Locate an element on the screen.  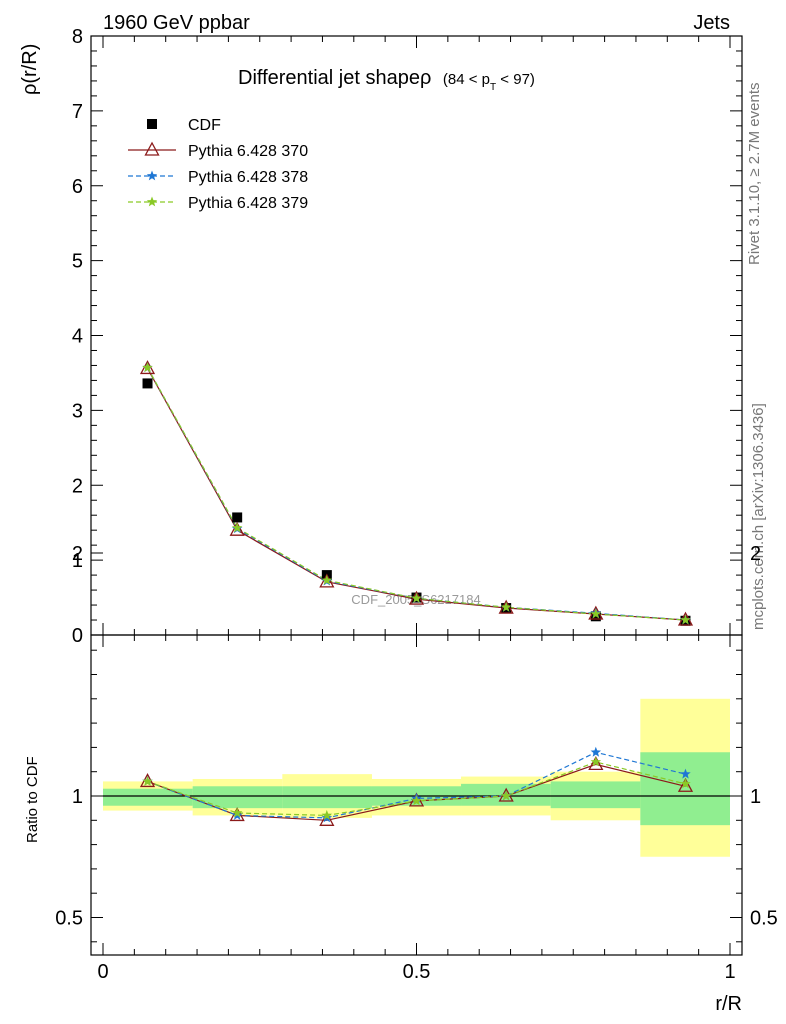
ratio-y-tick-label: 2 is located at coordinates (77, 554).